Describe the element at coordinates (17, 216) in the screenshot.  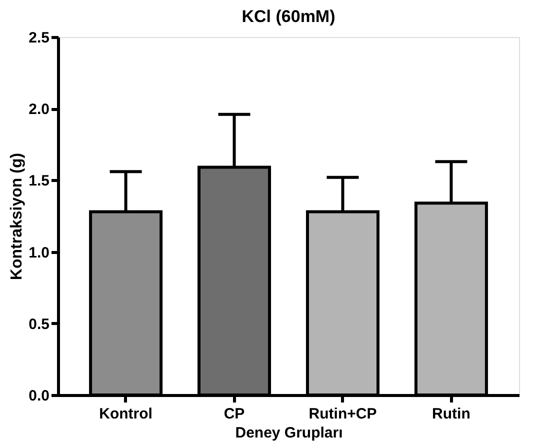
I see `y-axis-title: Kontraksiyon (g)` at that location.